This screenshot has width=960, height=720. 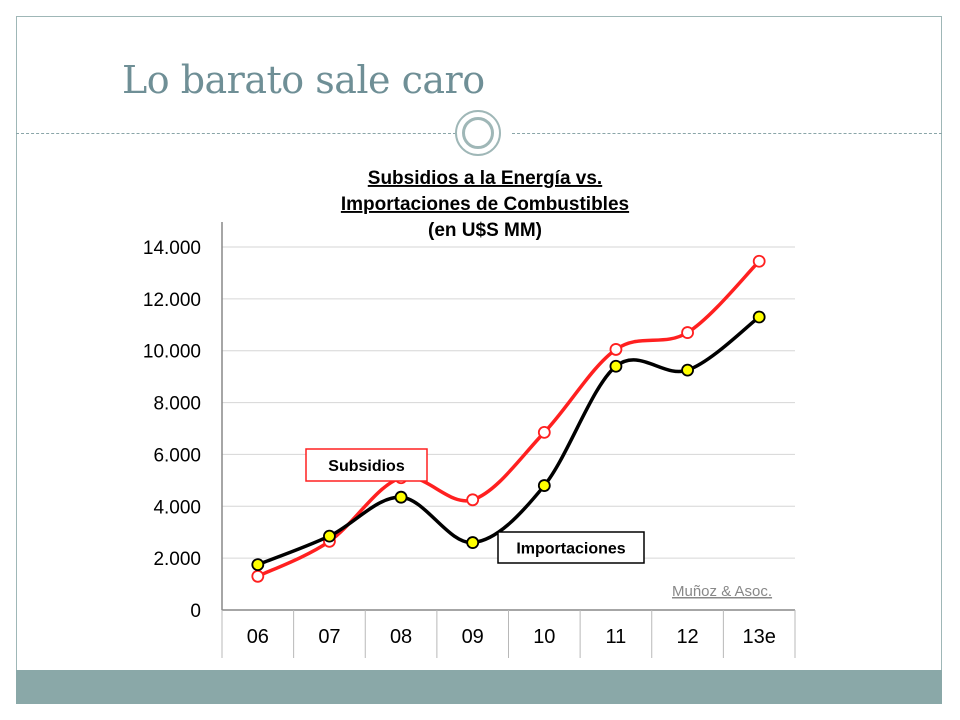 I want to click on x-tick-label: 08, so click(x=401, y=637).